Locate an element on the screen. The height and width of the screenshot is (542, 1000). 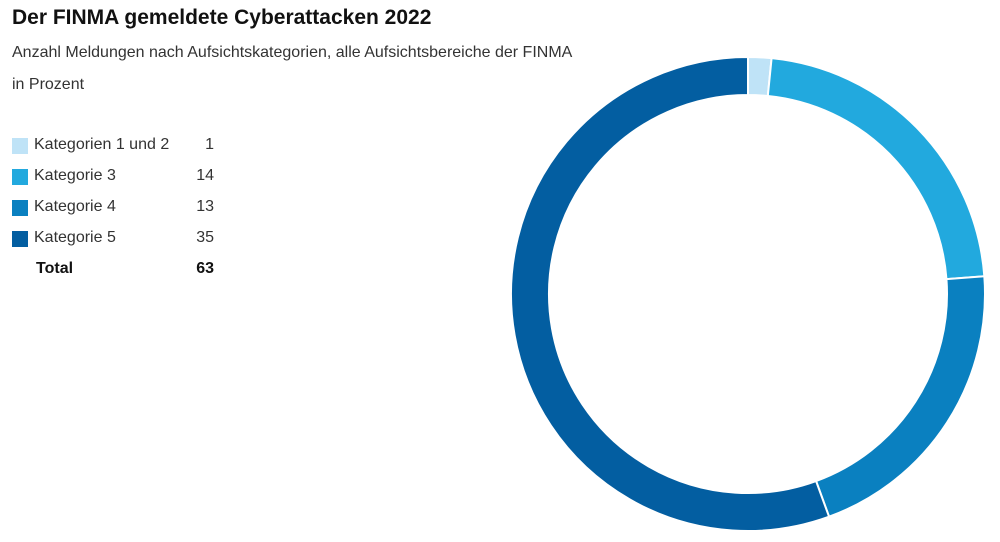
legend-item: Kategorien 1 und 2 1 is located at coordinates (117, 151).